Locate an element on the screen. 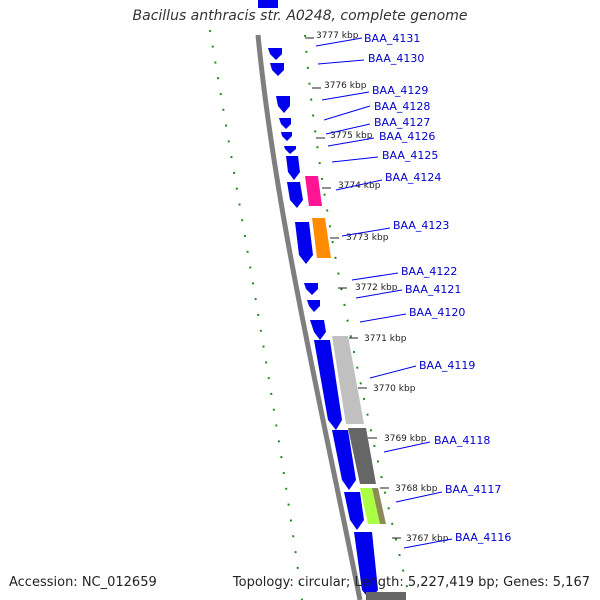 The width and height of the screenshot is (600, 600). gene-label-text: BAA_4126 is located at coordinates (407, 136).